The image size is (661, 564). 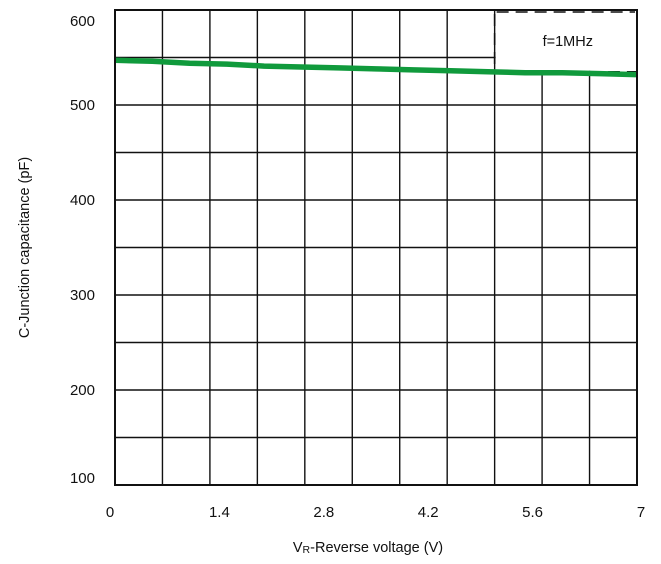 I want to click on x-axis-label-rest: -Reverse voltage (V), so click(x=376, y=548).